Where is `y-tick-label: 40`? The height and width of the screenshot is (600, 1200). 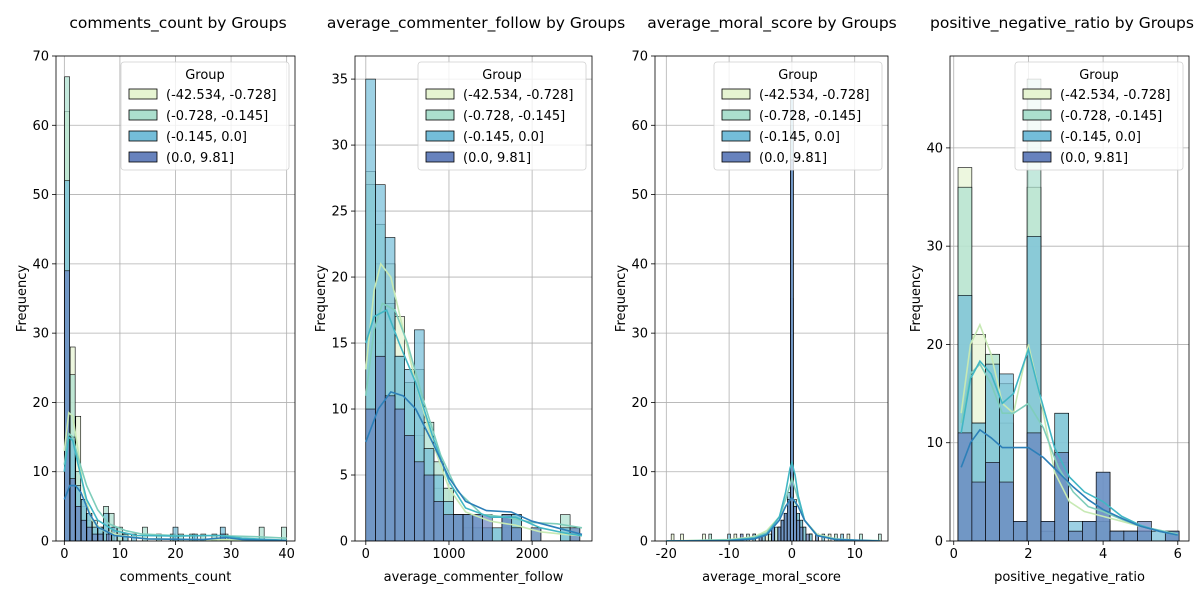
y-tick-label: 40 is located at coordinates (40, 264).